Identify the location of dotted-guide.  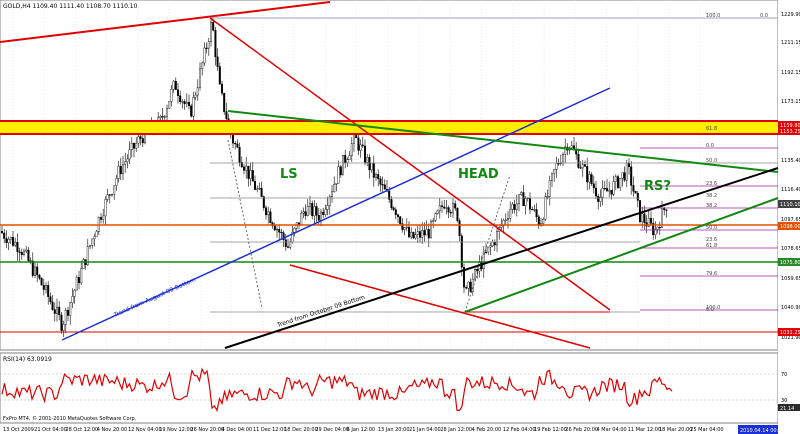
(487, 243).